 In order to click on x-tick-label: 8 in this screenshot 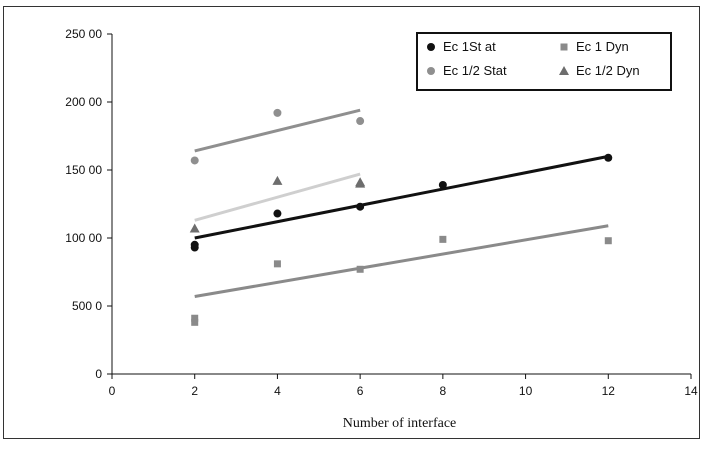, I will do `click(443, 391)`.